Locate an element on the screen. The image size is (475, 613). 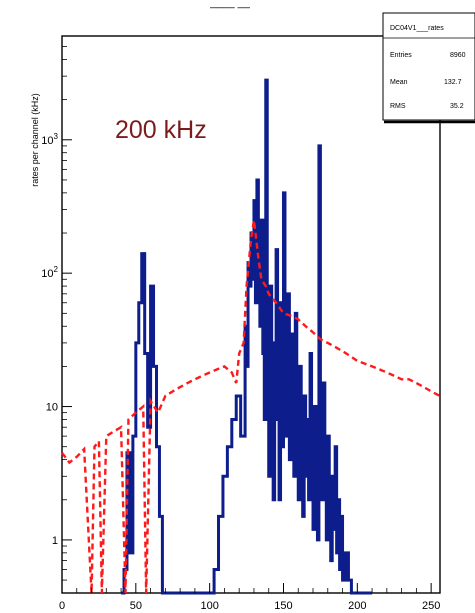
x-tick-label: 200 is located at coordinates (357, 606).